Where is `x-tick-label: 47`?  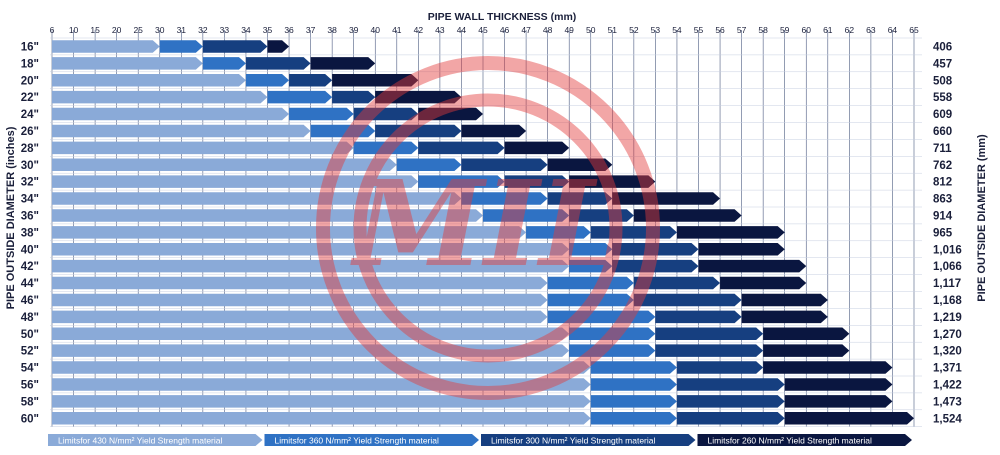
x-tick-label: 47 is located at coordinates (526, 30).